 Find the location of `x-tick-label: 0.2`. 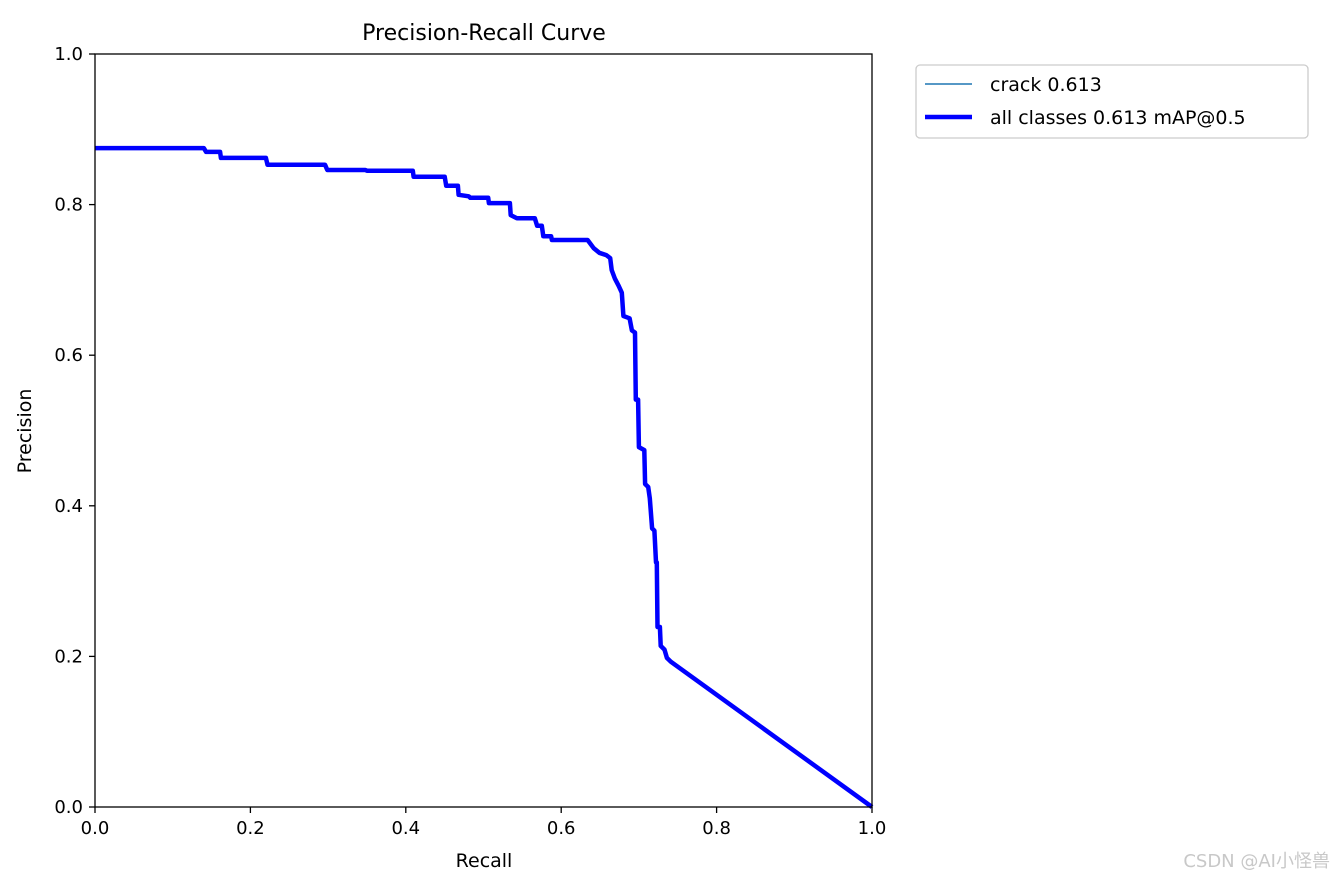

x-tick-label: 0.2 is located at coordinates (250, 828).